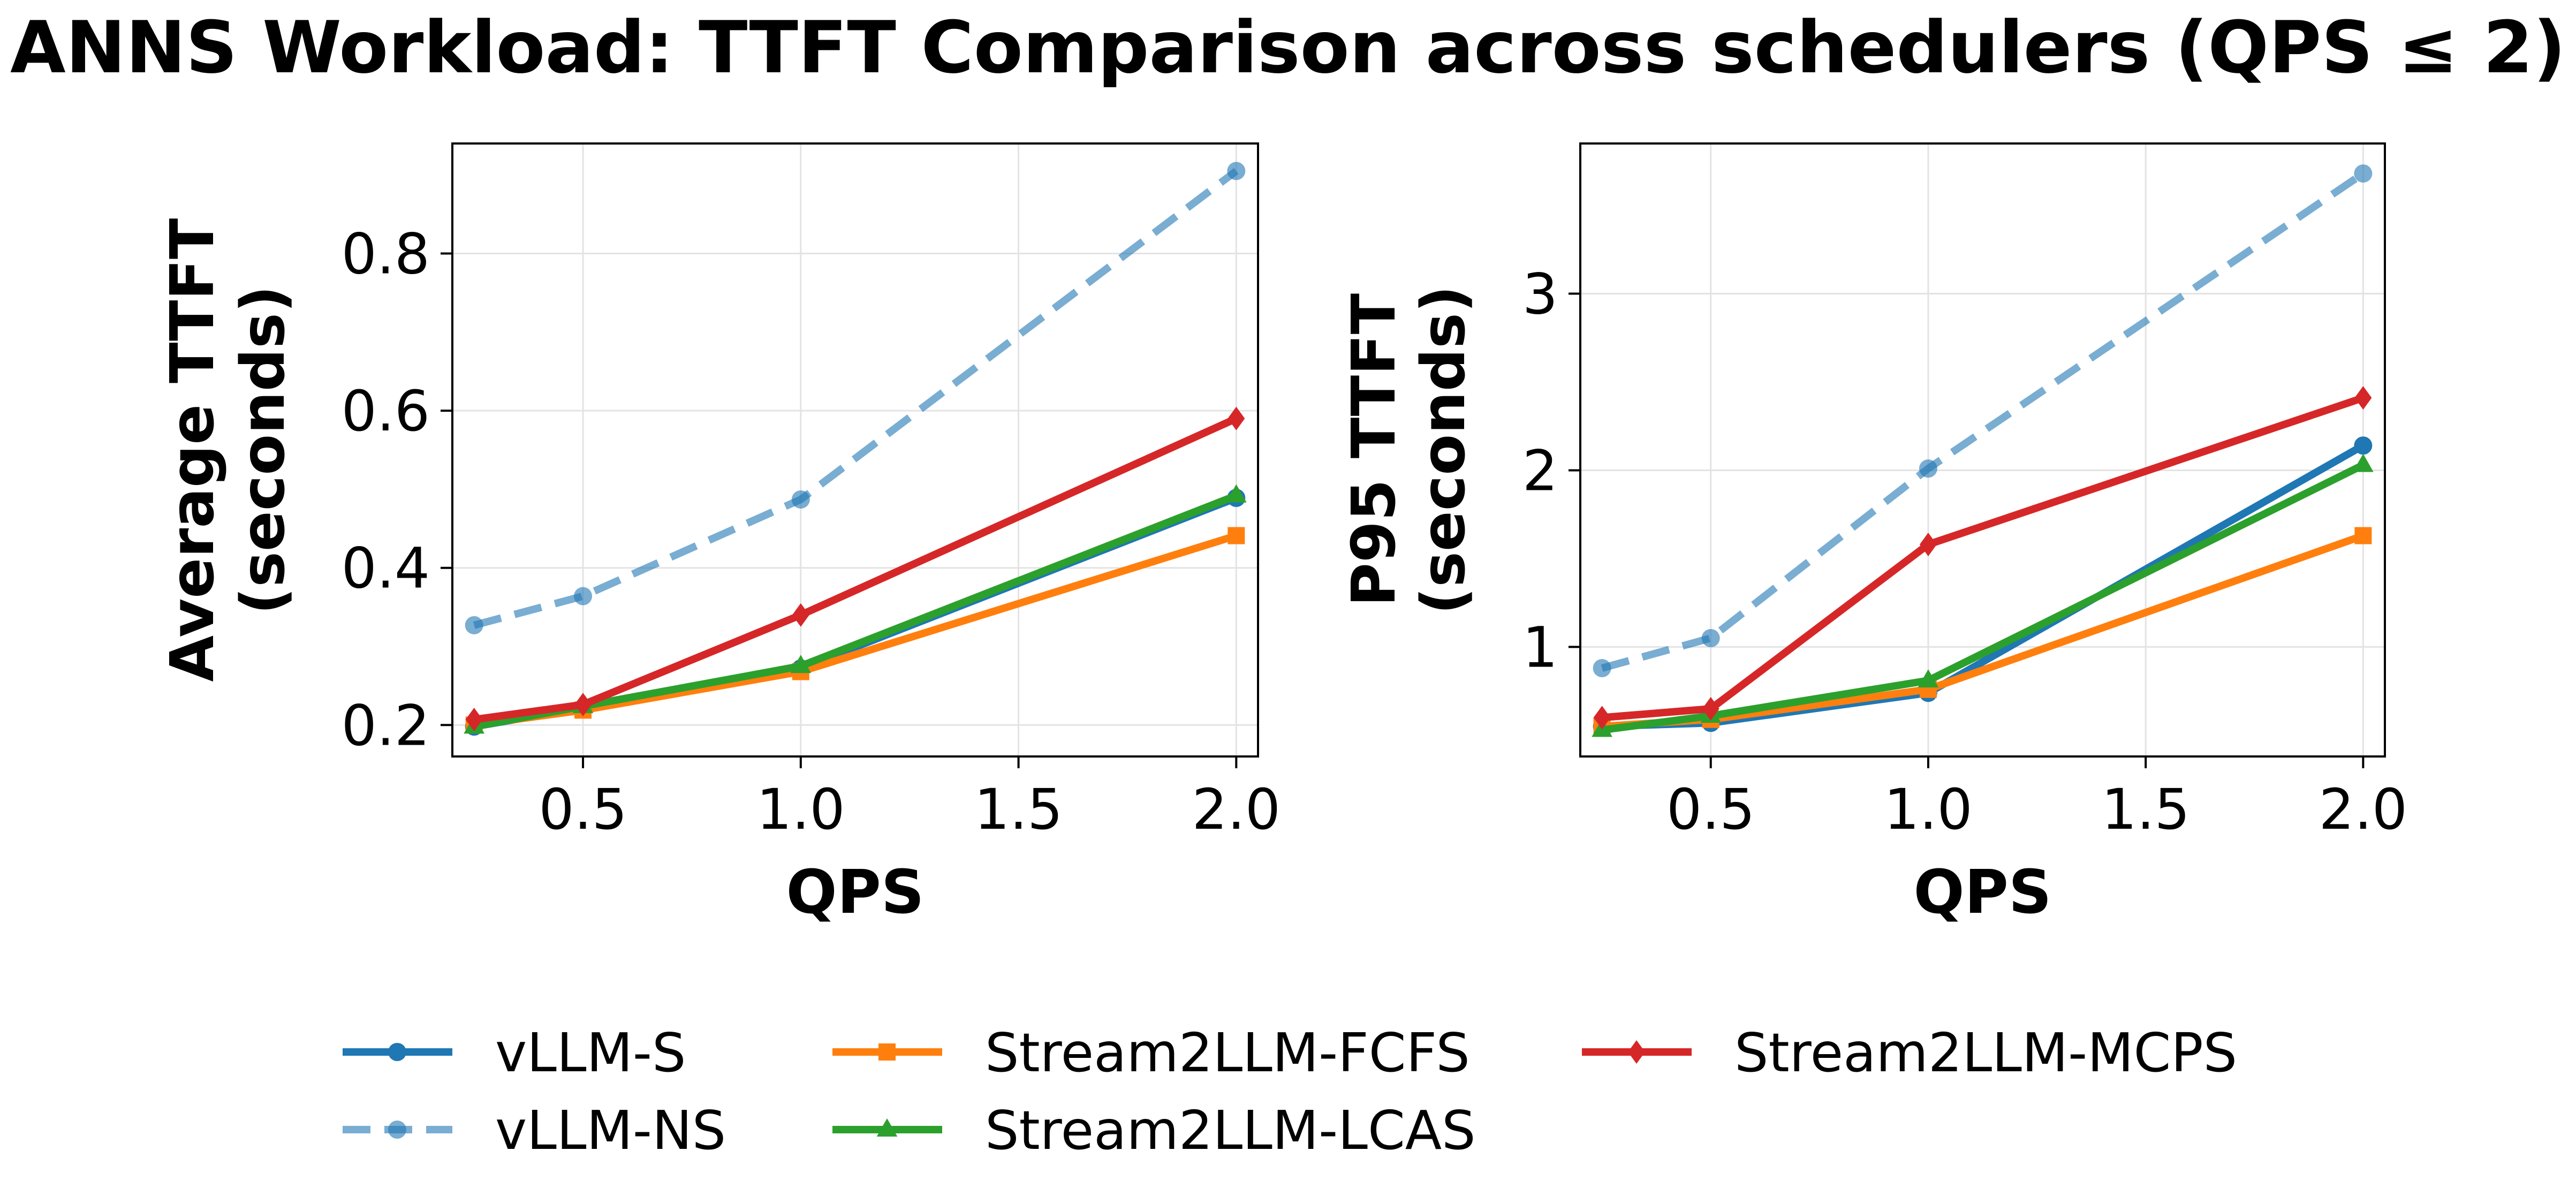 This screenshot has height=1196, width=2576. I want to click on y-tick-label: 0.6, so click(386, 412).